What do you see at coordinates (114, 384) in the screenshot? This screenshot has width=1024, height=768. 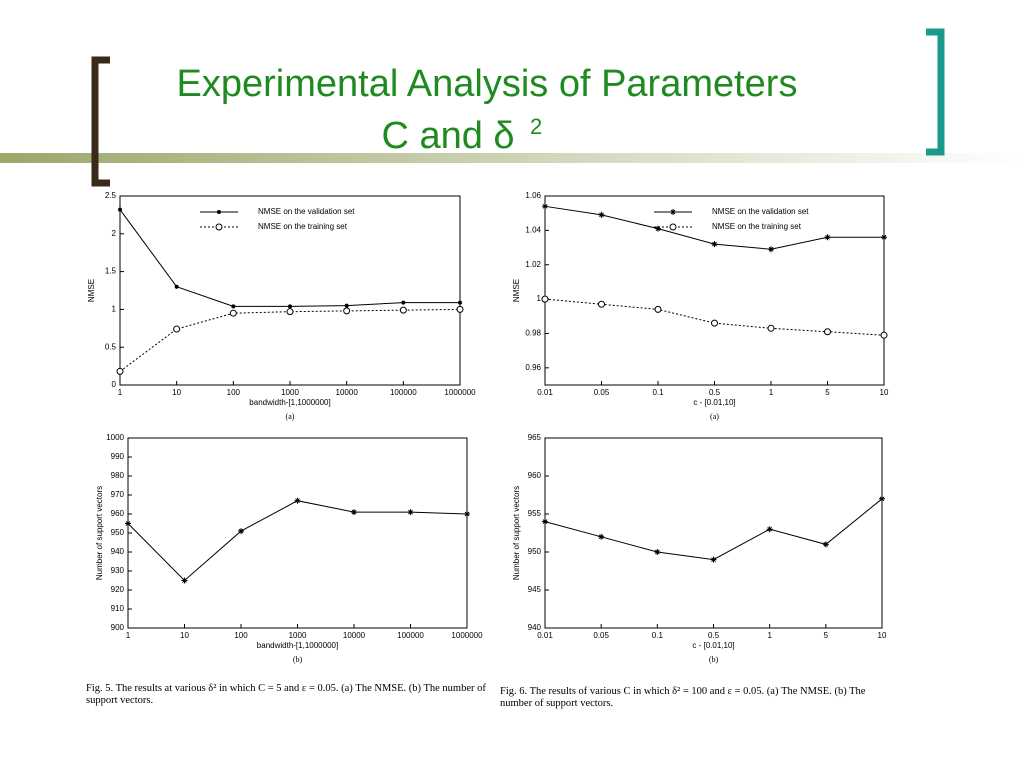 I see `y-tick-label: 0` at bounding box center [114, 384].